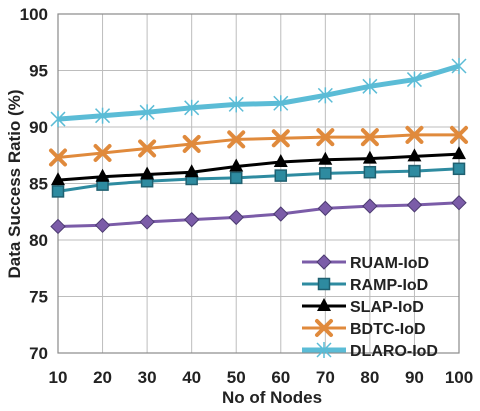  Describe the element at coordinates (38, 184) in the screenshot. I see `y-tick-label: 85` at that location.